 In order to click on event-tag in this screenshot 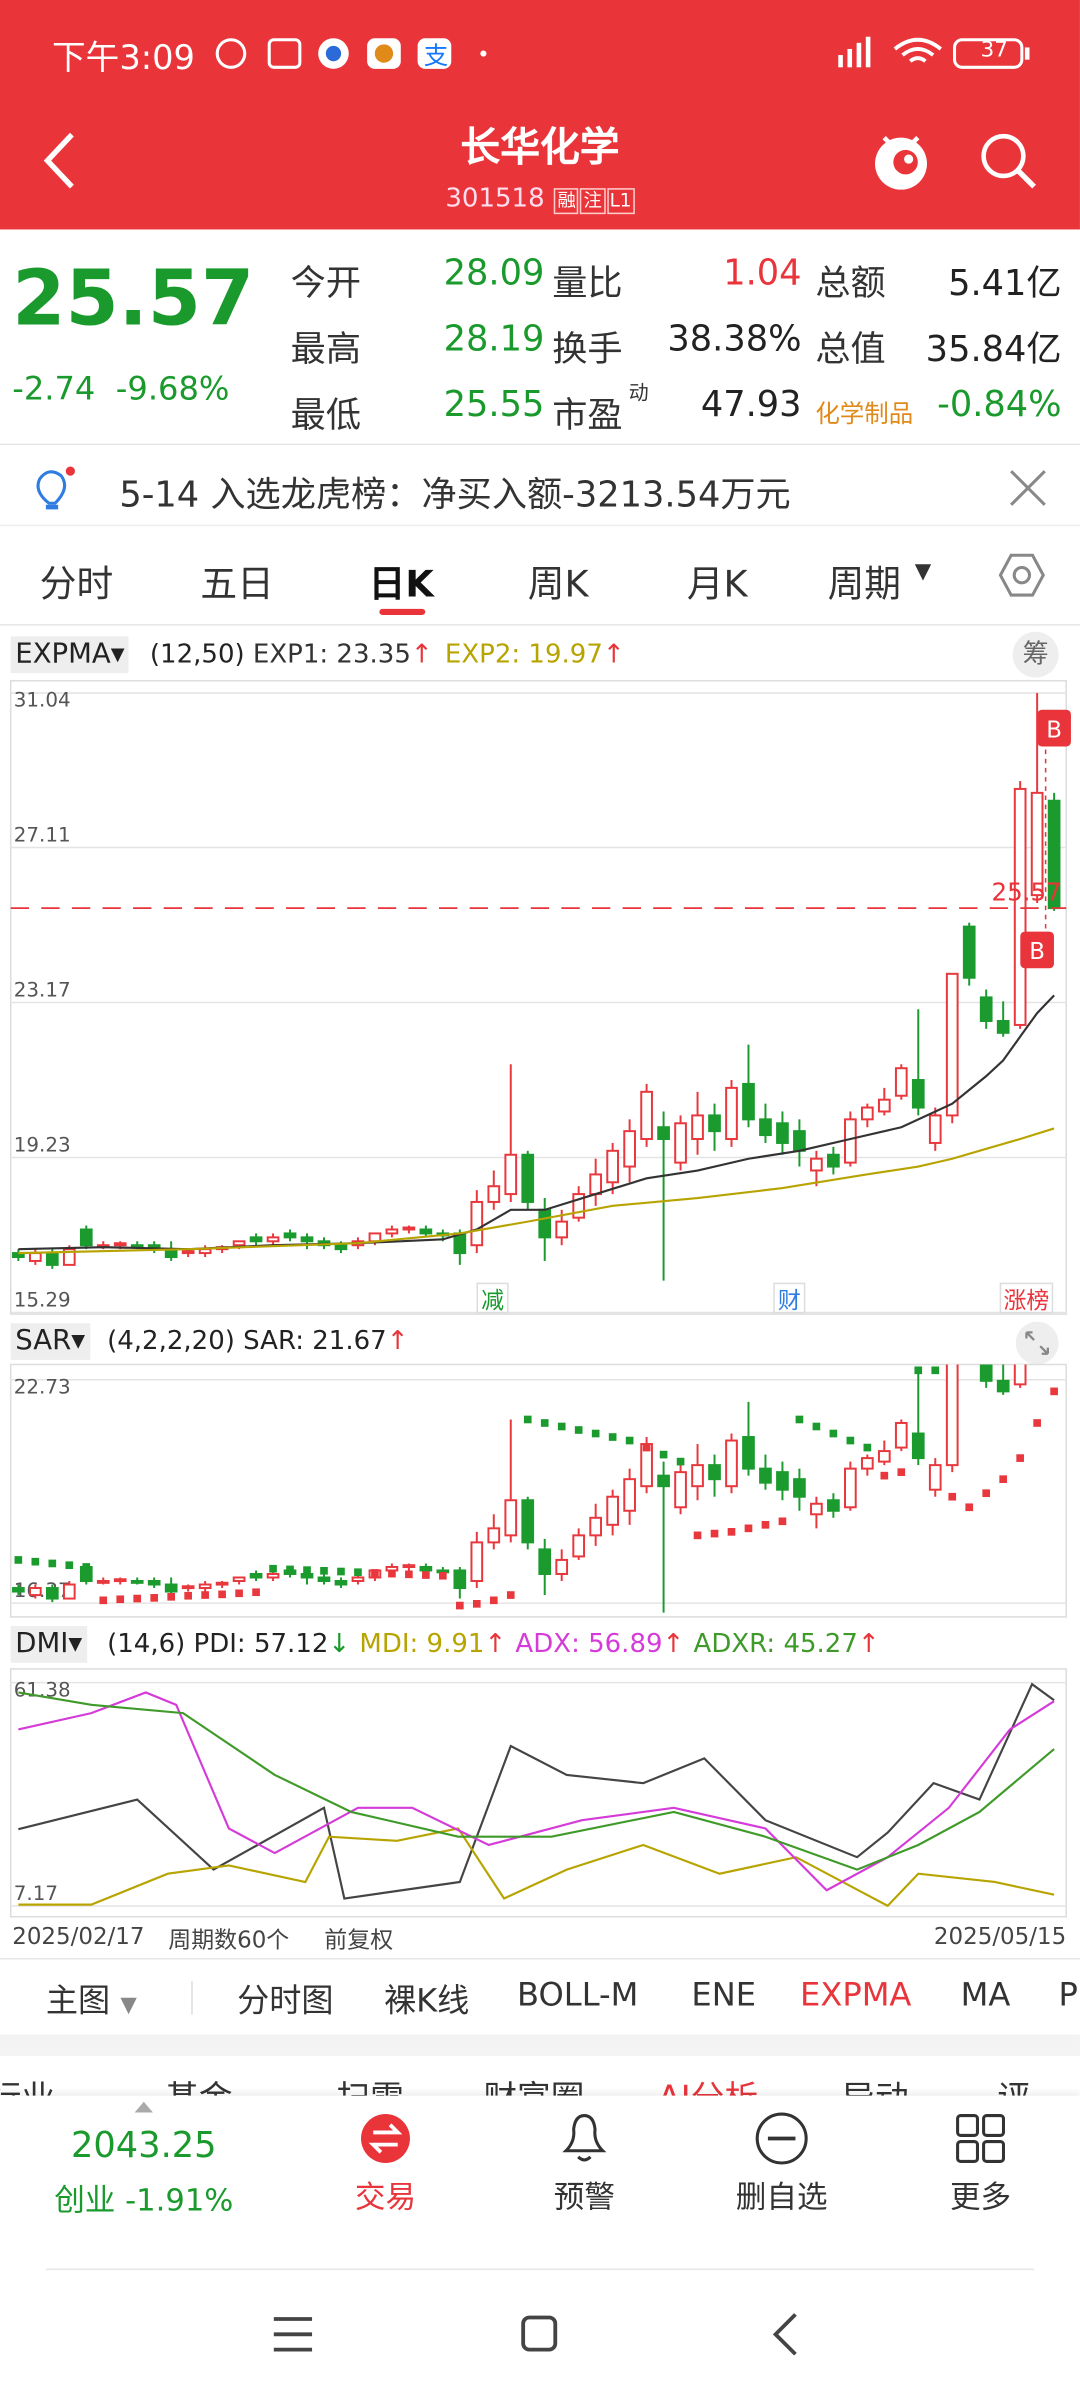, I will do `click(492, 1298)`.